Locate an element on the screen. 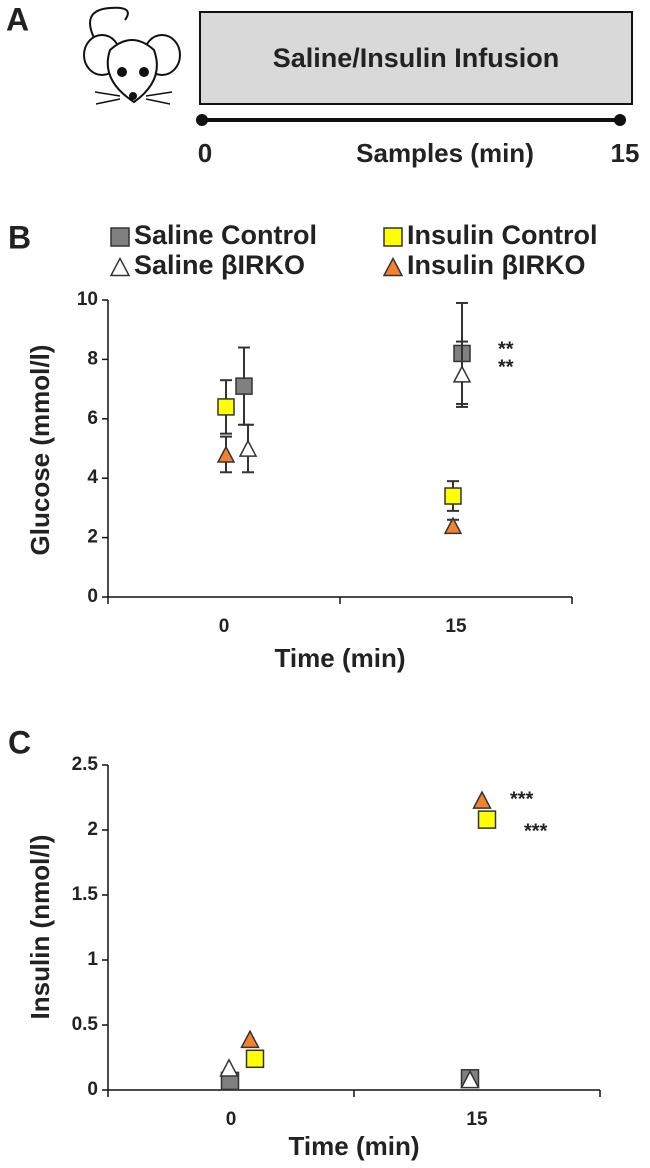 Image resolution: width=650 pixels, height=1168 pixels. y-tick-label: 10 is located at coordinates (87, 299).